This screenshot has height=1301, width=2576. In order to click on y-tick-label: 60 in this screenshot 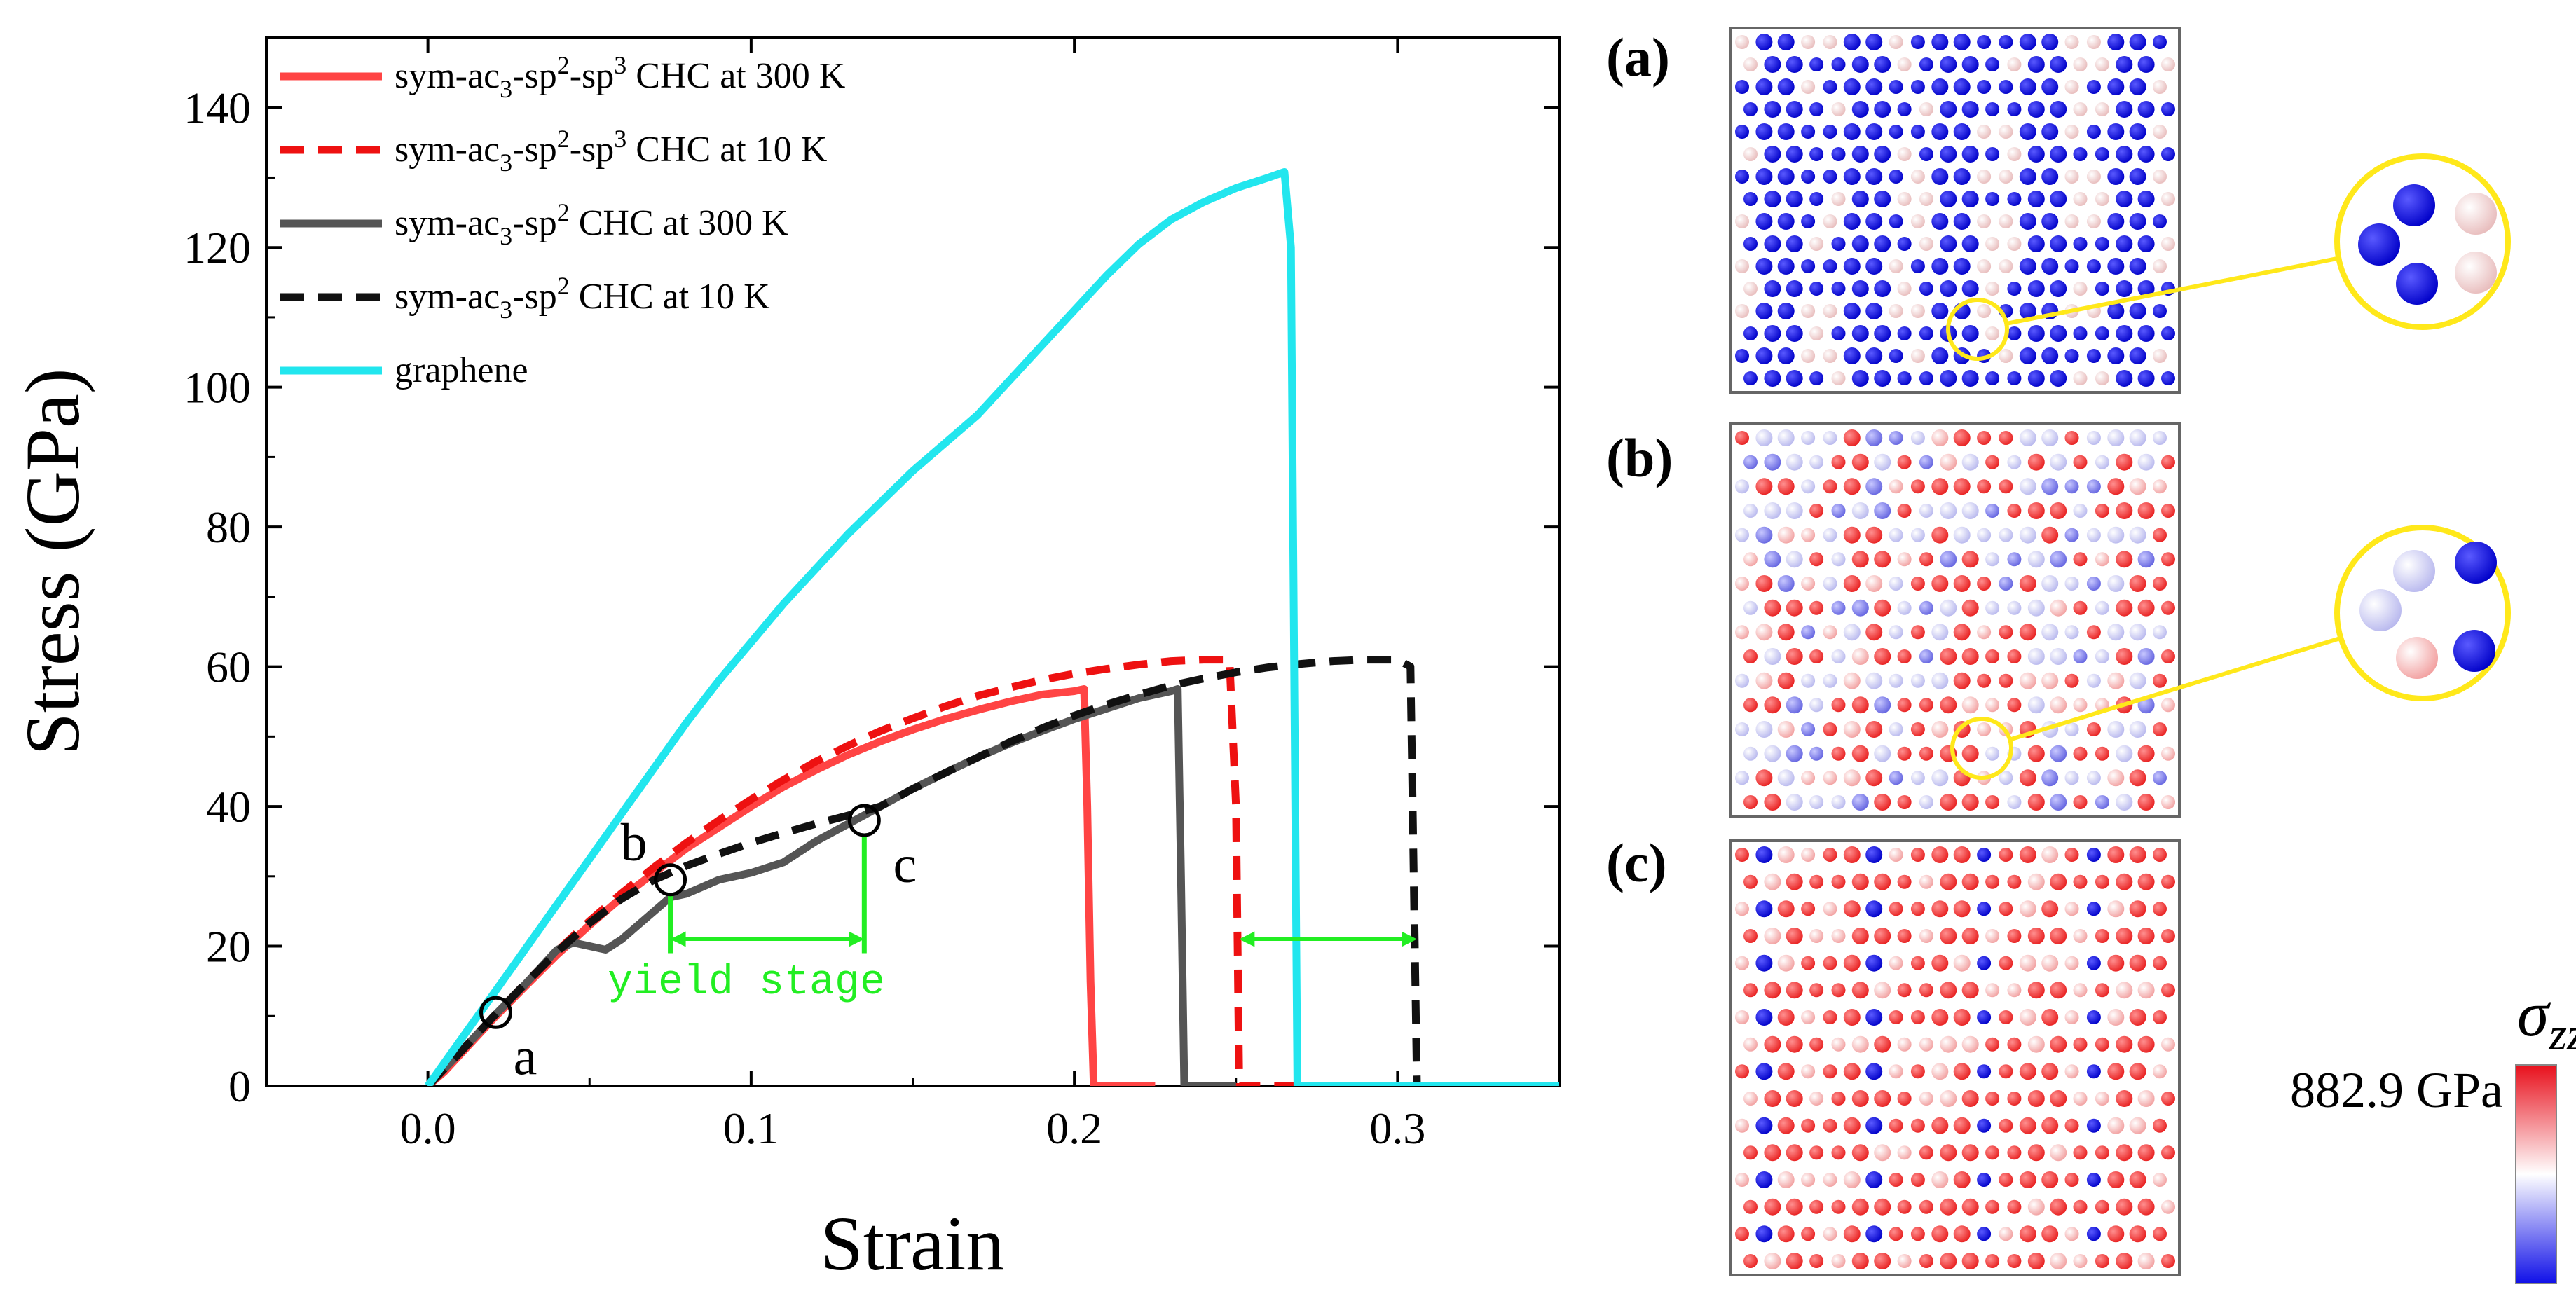, I will do `click(228, 667)`.